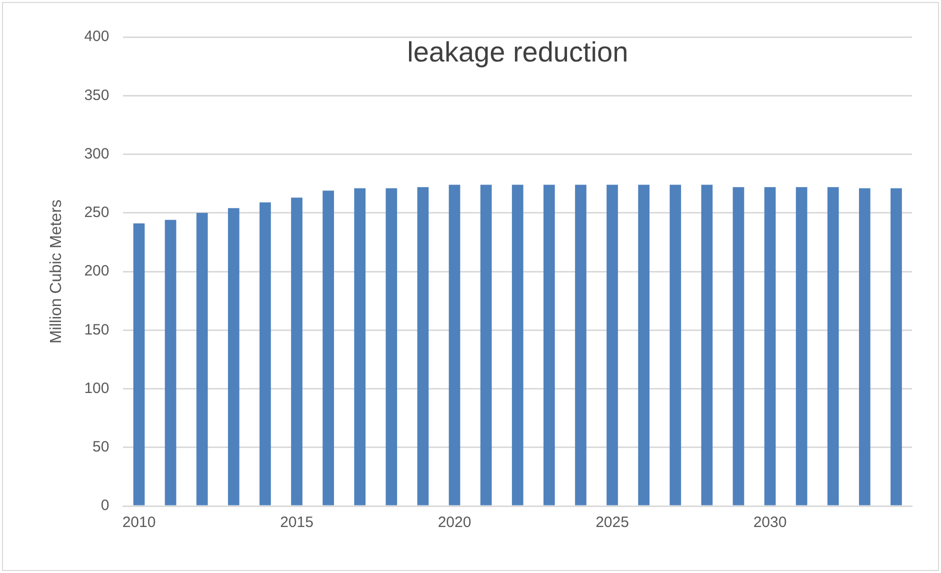  I want to click on y-tick-label: 250, so click(97, 213).